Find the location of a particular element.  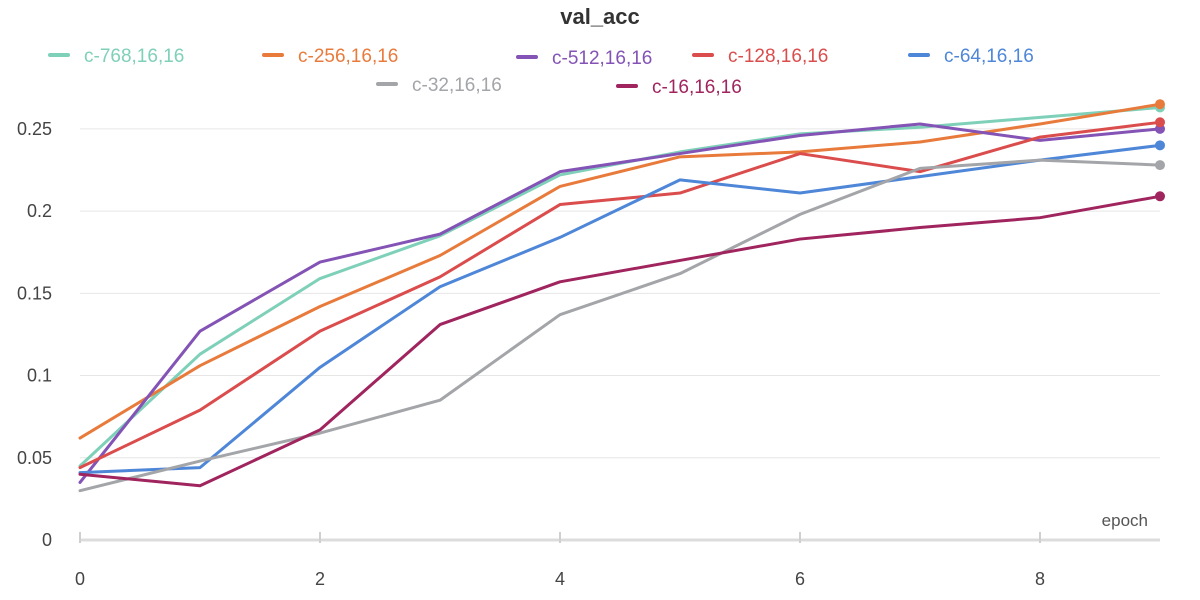

y-tick-label: 0.15 is located at coordinates (34, 293).